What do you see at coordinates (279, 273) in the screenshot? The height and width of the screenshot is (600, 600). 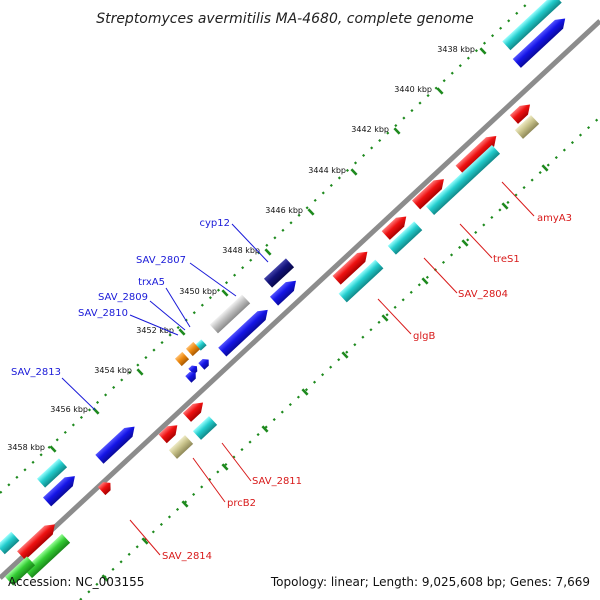 I see `gene-upper-navy` at bounding box center [279, 273].